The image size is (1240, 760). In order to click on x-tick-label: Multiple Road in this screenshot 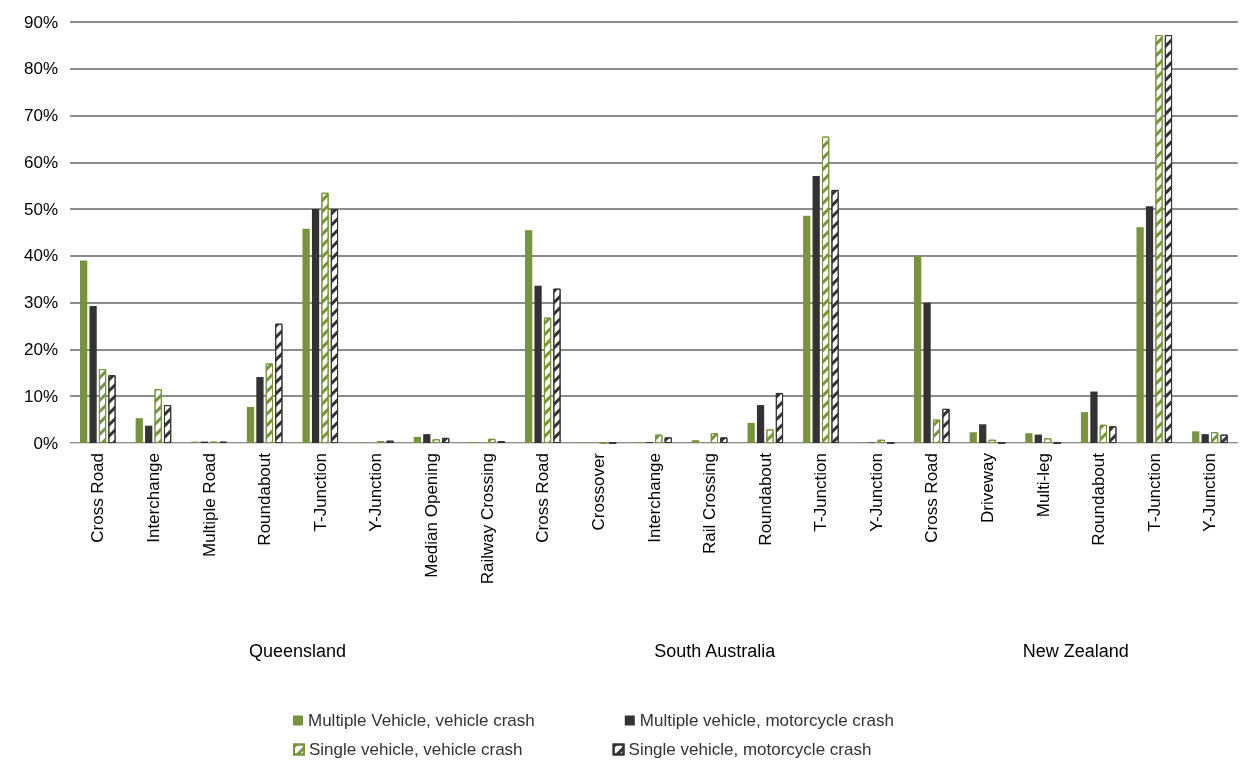, I will do `click(209, 505)`.